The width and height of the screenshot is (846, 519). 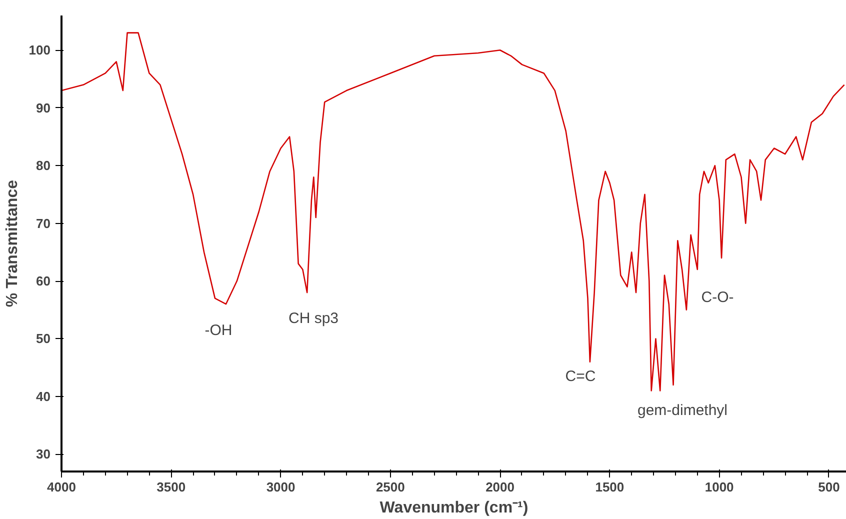 What do you see at coordinates (43, 166) in the screenshot?
I see `y-tick-label: 80` at bounding box center [43, 166].